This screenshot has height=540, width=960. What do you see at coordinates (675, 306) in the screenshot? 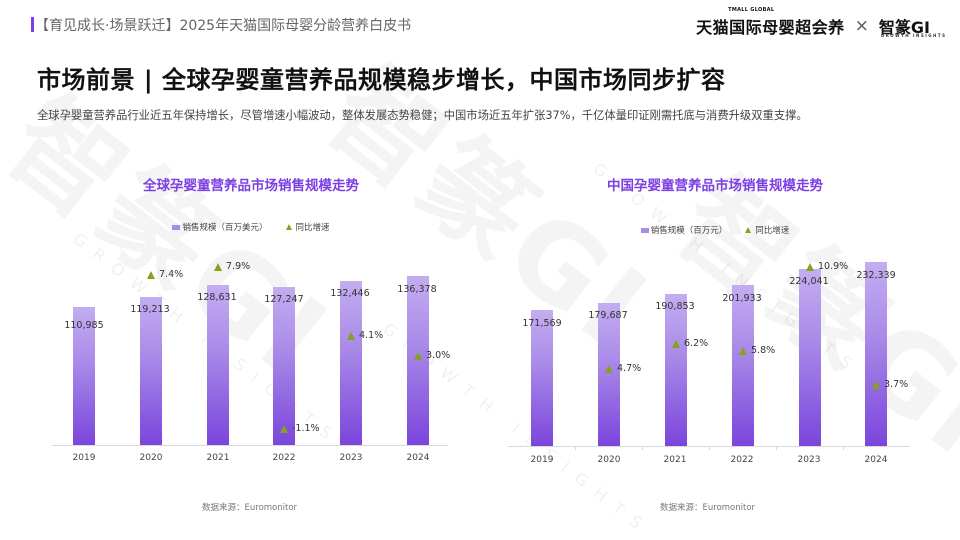
I see `value-label: 190,853` at bounding box center [675, 306].